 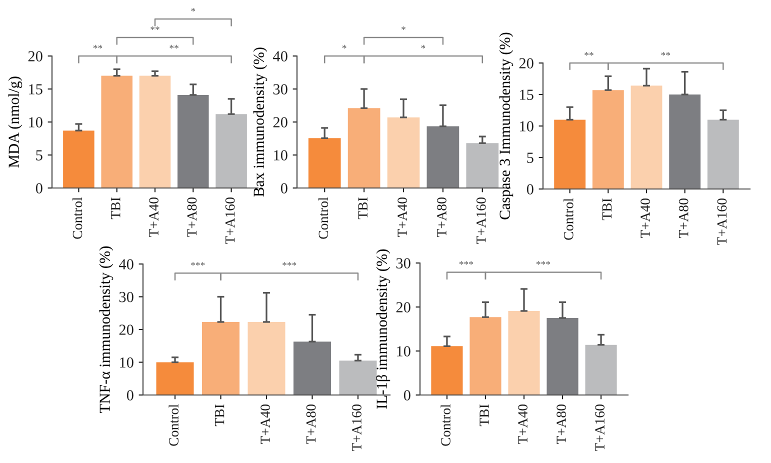 I want to click on y-axis-title: IL-1β immunodensity (%), so click(x=383, y=329).